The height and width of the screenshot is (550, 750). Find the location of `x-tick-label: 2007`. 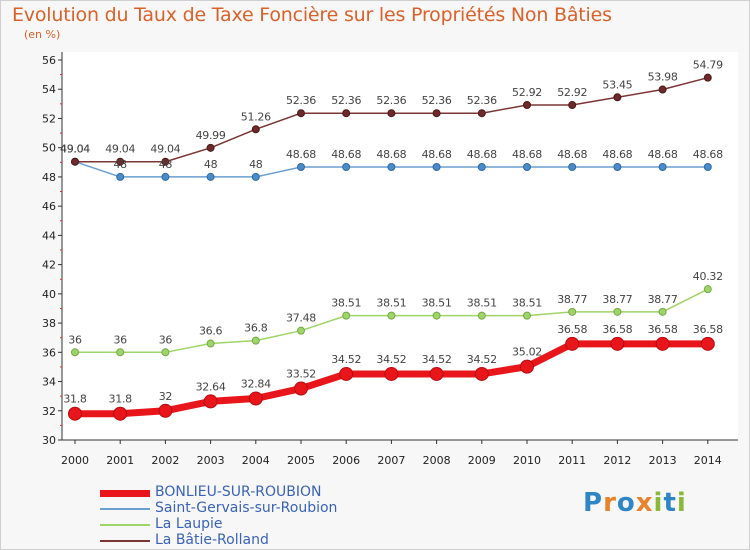

x-tick-label: 2007 is located at coordinates (391, 460).